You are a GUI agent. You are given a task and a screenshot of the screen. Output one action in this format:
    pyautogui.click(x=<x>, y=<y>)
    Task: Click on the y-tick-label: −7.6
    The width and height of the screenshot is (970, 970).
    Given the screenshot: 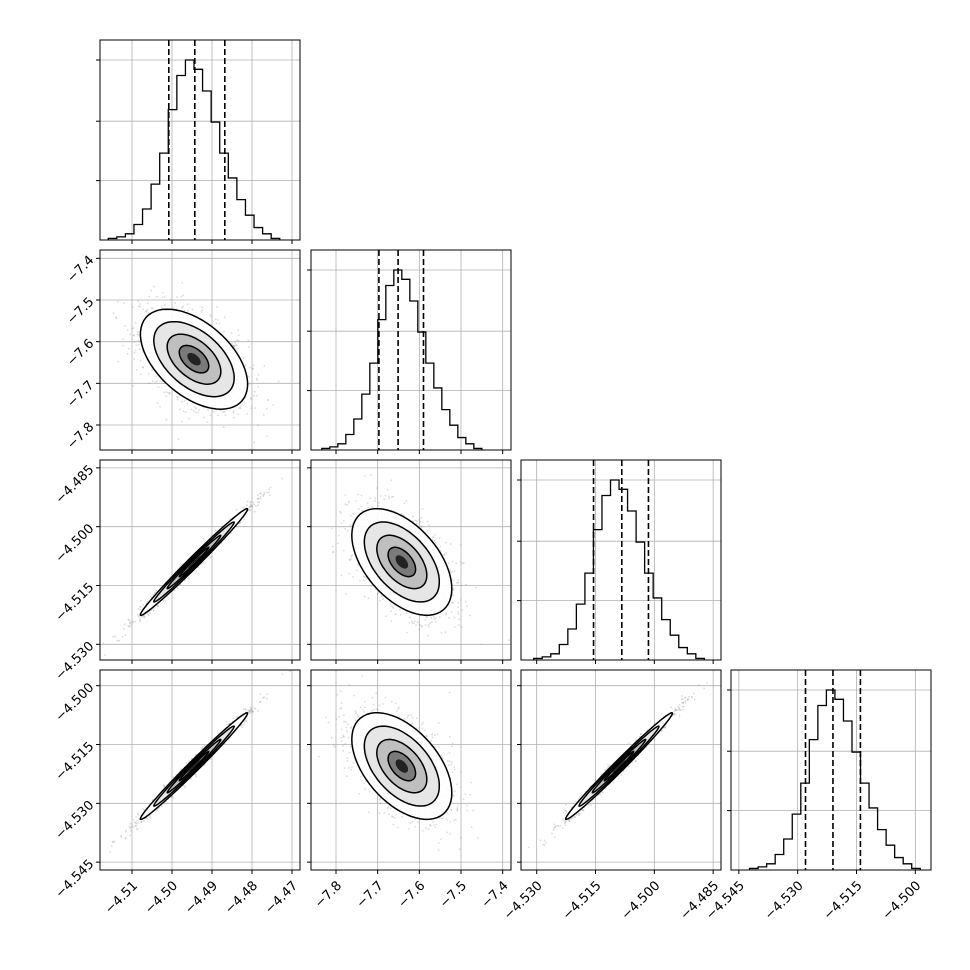 What is the action you would take?
    pyautogui.click(x=80, y=352)
    